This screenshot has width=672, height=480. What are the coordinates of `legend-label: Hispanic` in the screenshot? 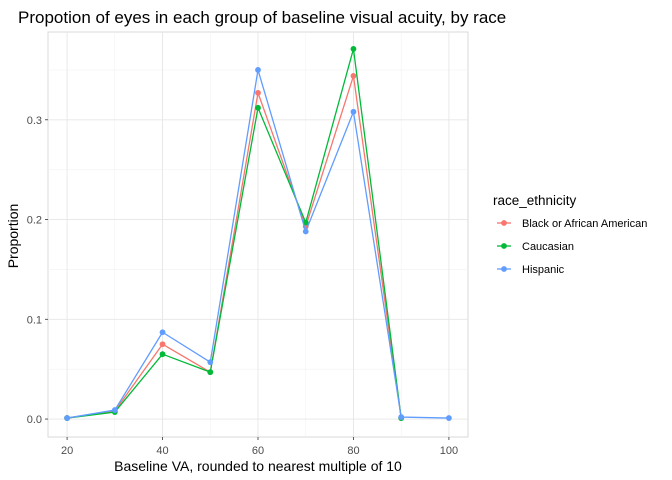 It's located at (543, 270).